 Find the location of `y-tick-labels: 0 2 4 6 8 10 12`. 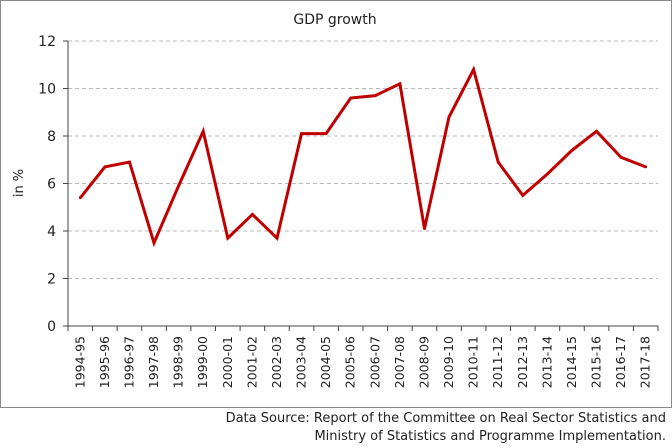

y-tick-labels: 0 2 4 6 8 10 12 is located at coordinates (47, 184).